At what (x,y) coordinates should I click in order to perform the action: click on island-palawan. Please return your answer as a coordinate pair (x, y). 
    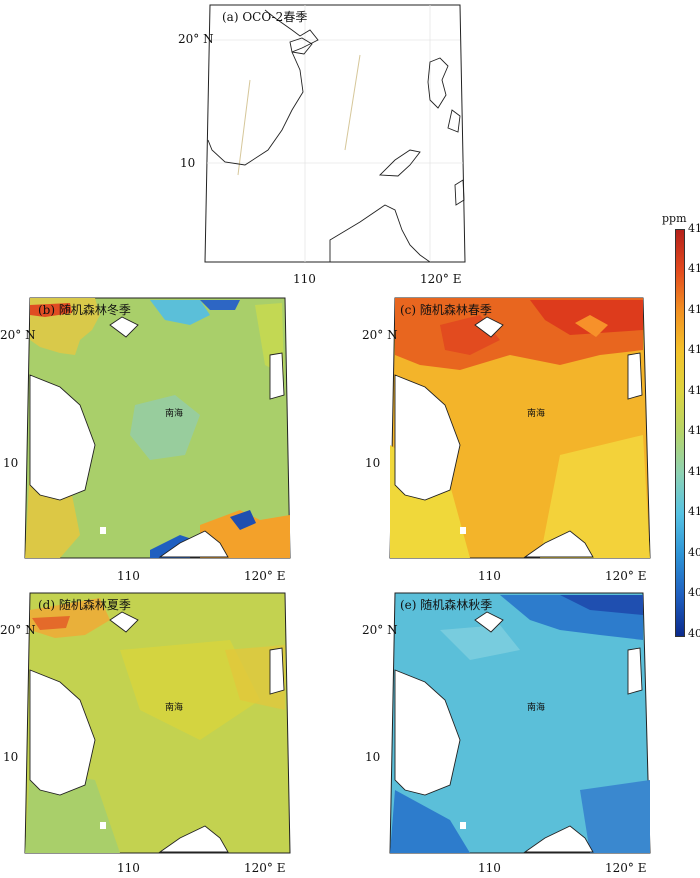
    Looking at the image, I should click on (399, 163).